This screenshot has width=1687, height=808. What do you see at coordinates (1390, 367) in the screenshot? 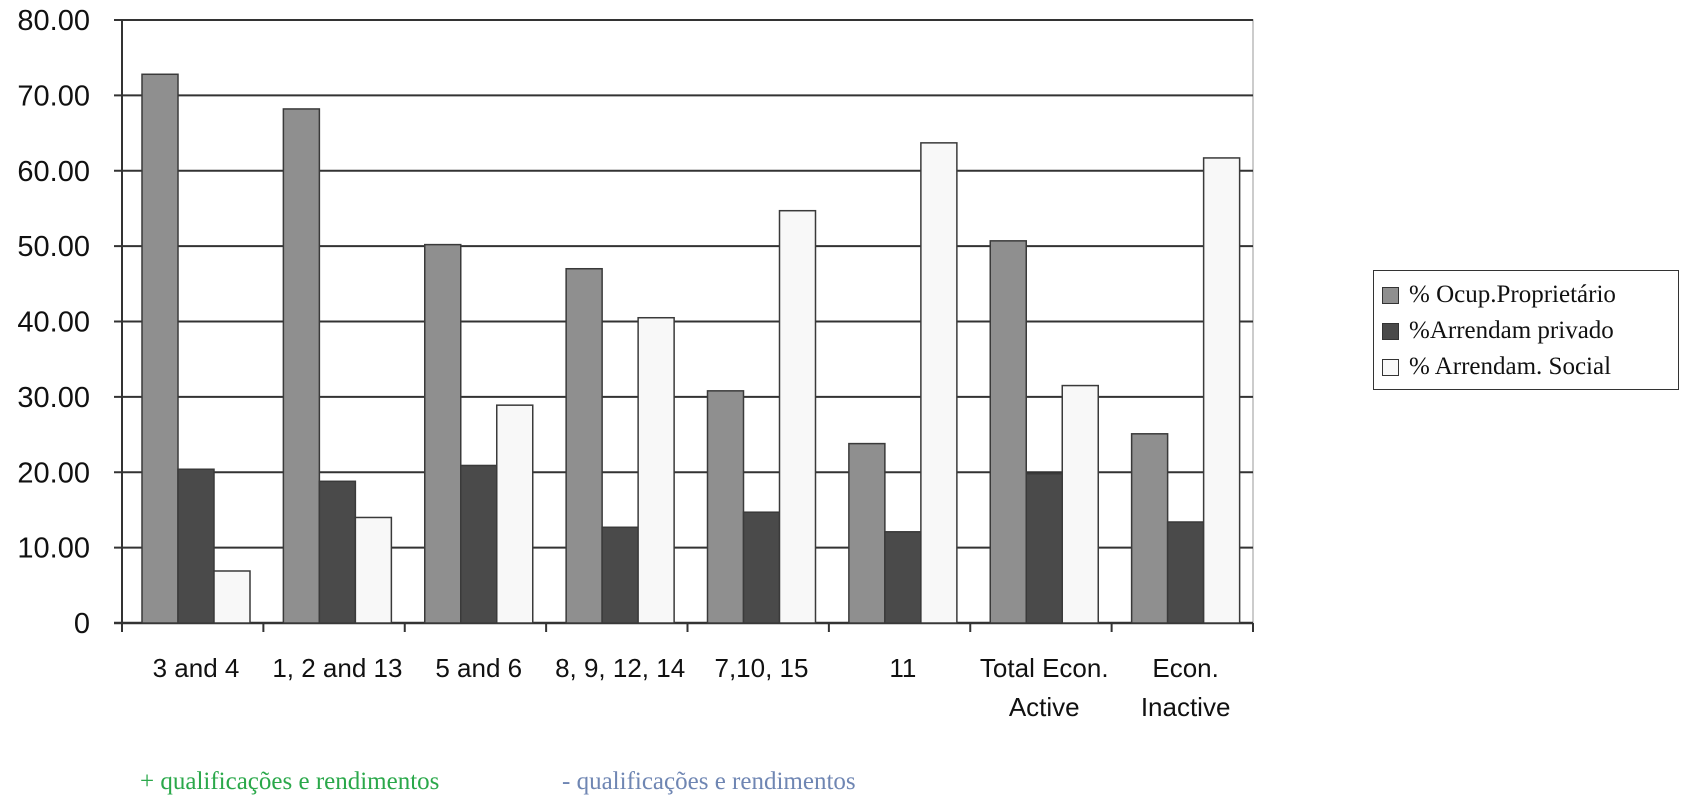
I see `legend-swatch-arrendam-social` at bounding box center [1390, 367].